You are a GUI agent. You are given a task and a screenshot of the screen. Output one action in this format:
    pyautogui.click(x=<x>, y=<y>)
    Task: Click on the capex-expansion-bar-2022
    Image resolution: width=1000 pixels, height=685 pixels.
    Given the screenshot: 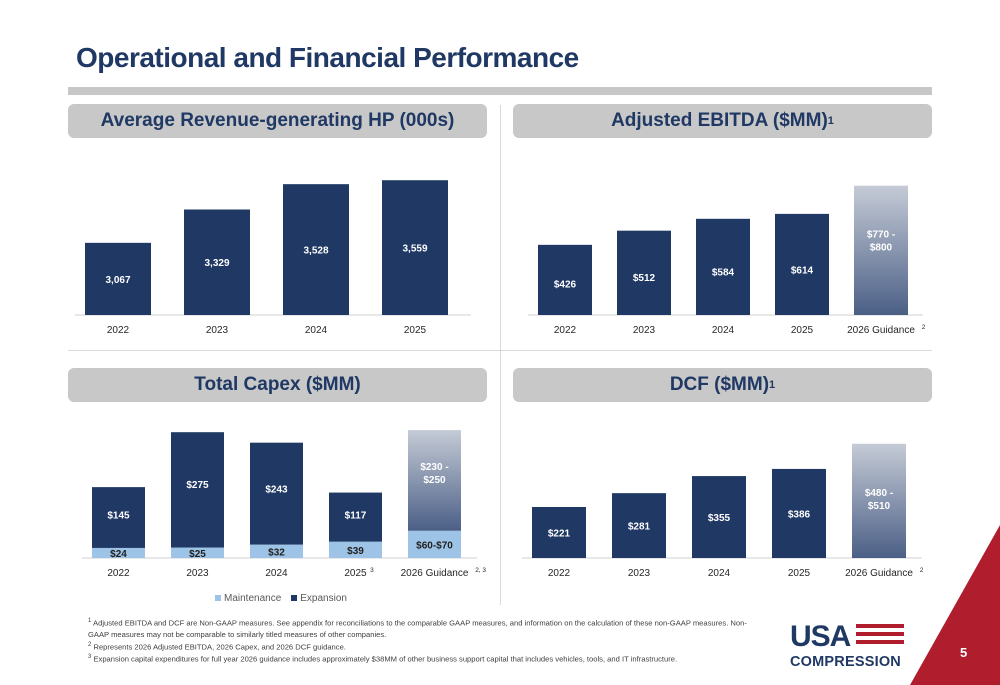 What is the action you would take?
    pyautogui.click(x=118, y=517)
    